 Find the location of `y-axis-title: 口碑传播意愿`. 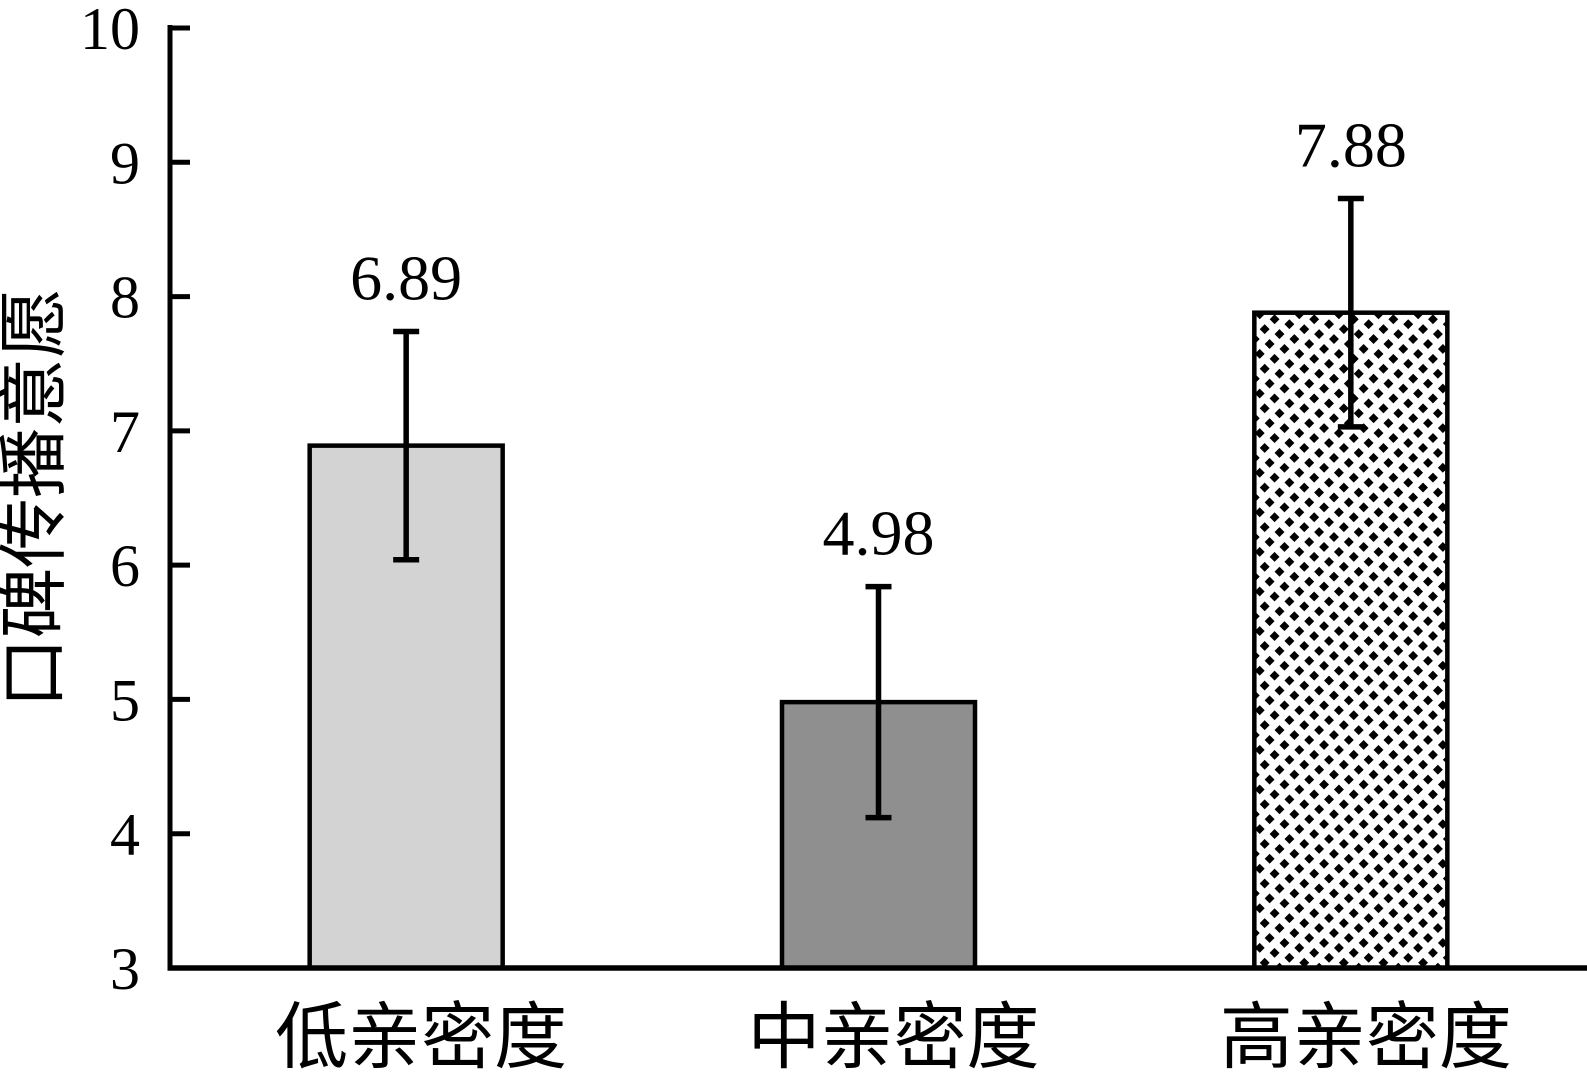

y-axis-title: 口碑传播意愿 is located at coordinates (37, 498).